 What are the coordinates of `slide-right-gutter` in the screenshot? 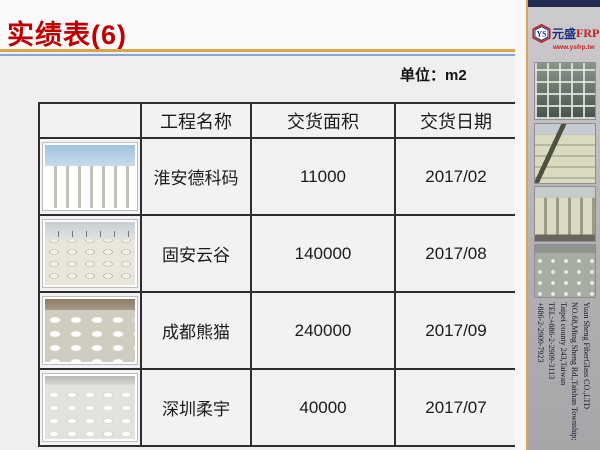 It's located at (520, 225).